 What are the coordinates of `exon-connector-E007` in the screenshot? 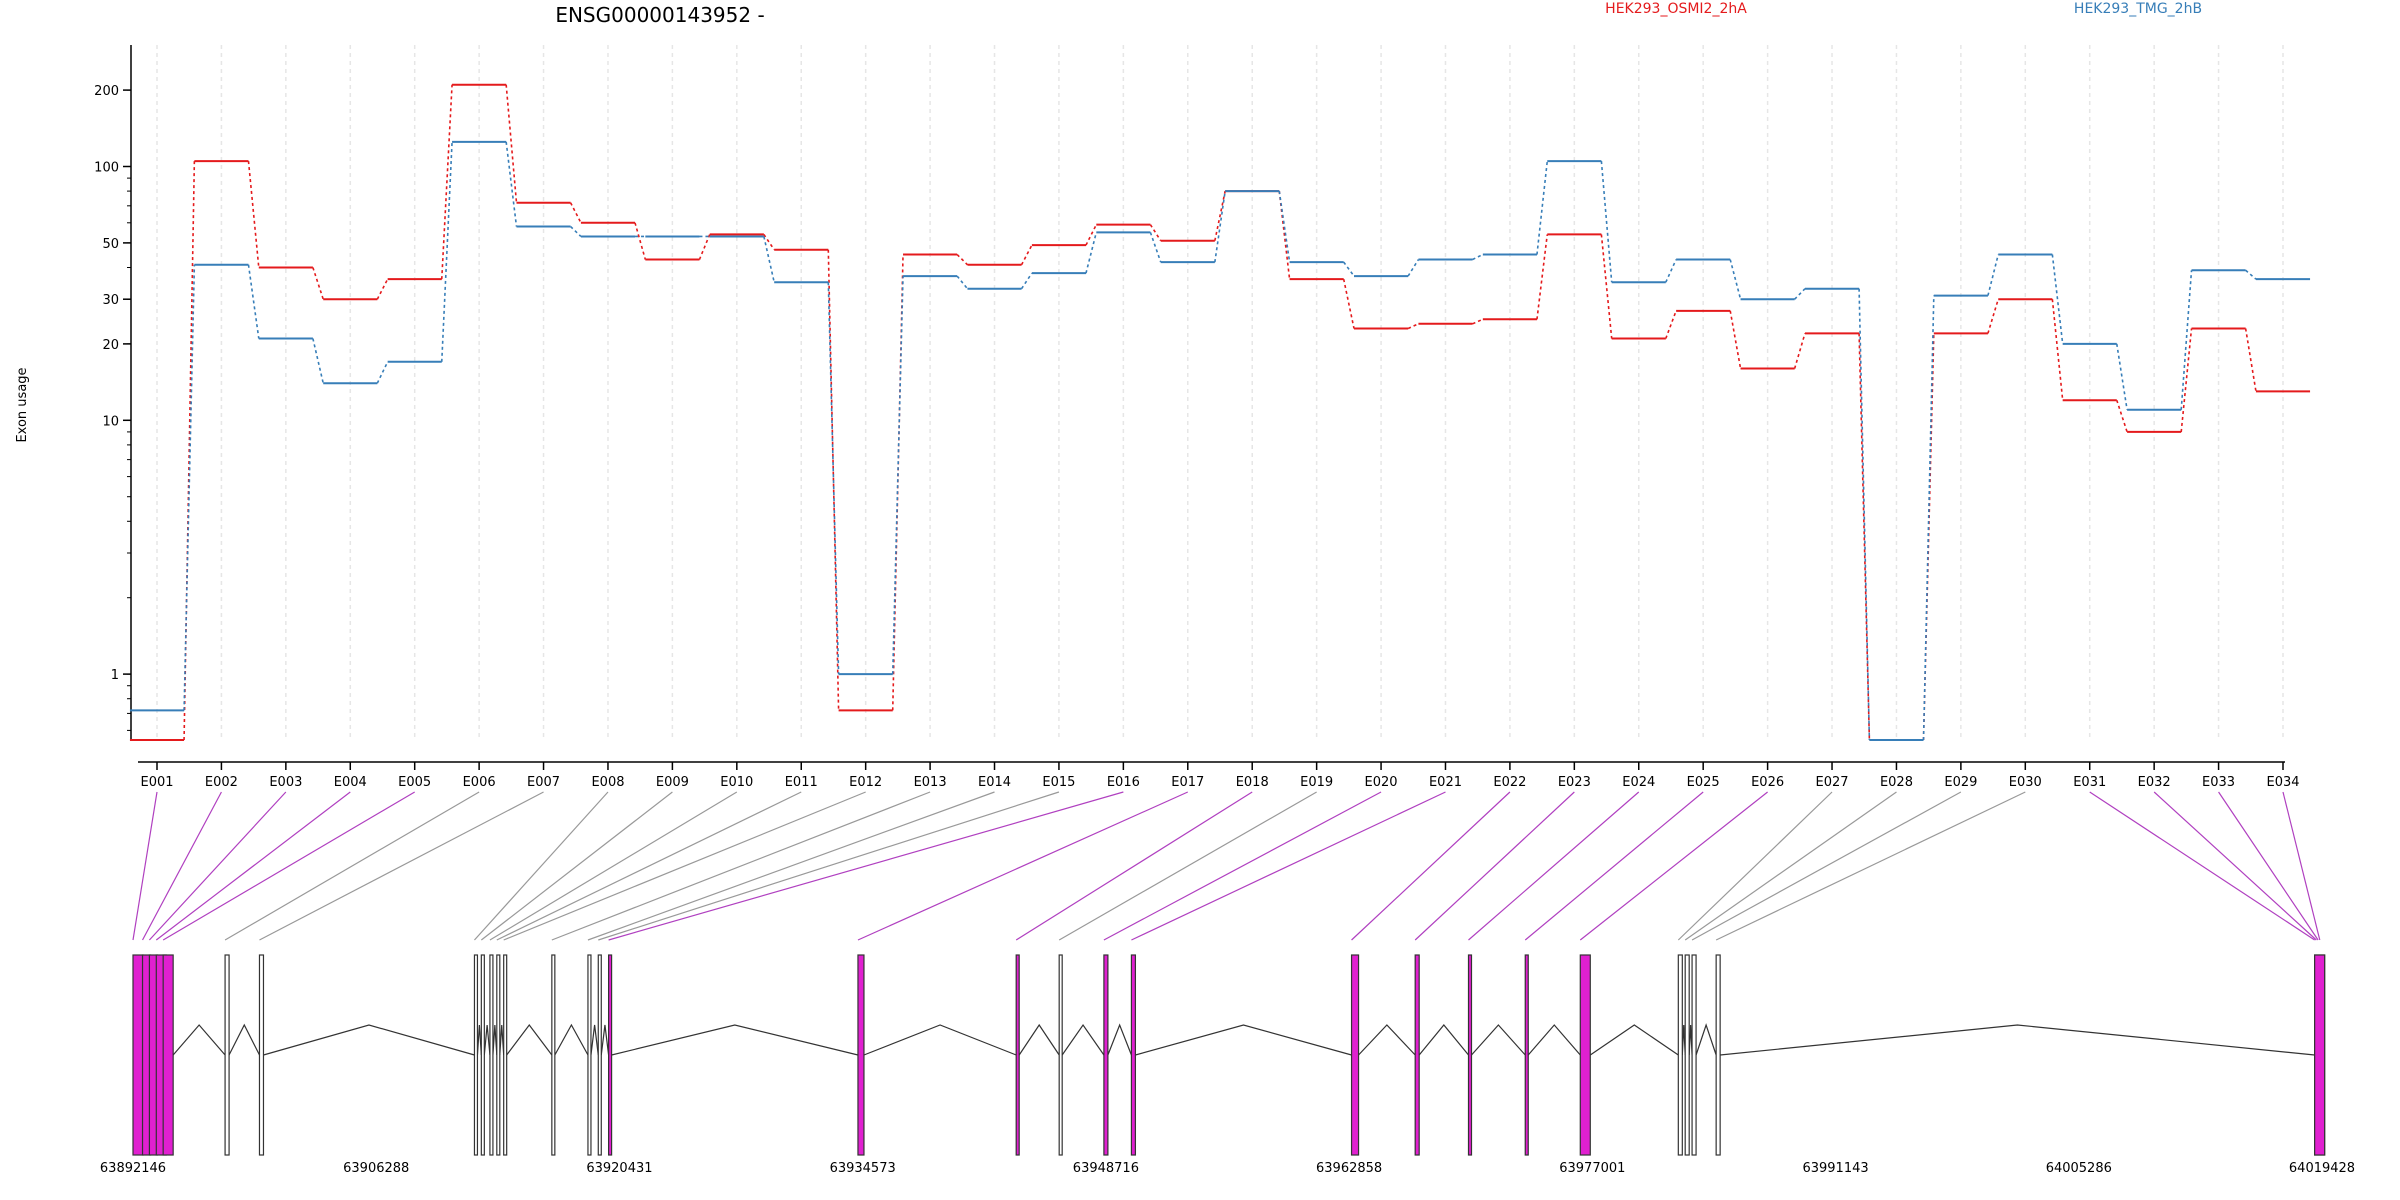 It's located at (401, 866).